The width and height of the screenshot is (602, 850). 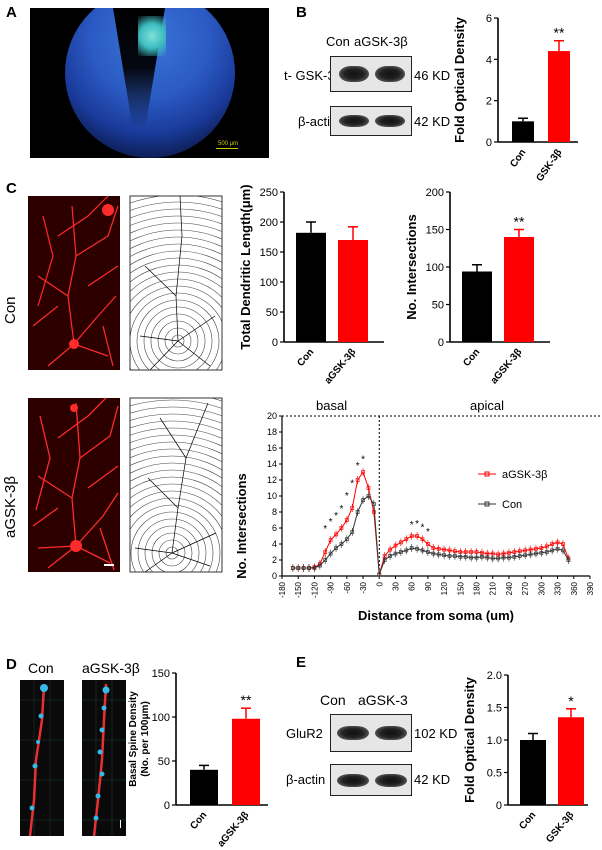 I want to click on x-tick-label: -90, so click(x=331, y=587).